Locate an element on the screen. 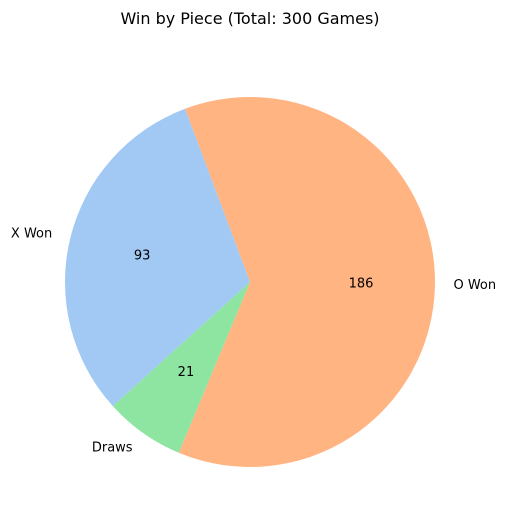  value-label-draws: 21 is located at coordinates (186, 372).